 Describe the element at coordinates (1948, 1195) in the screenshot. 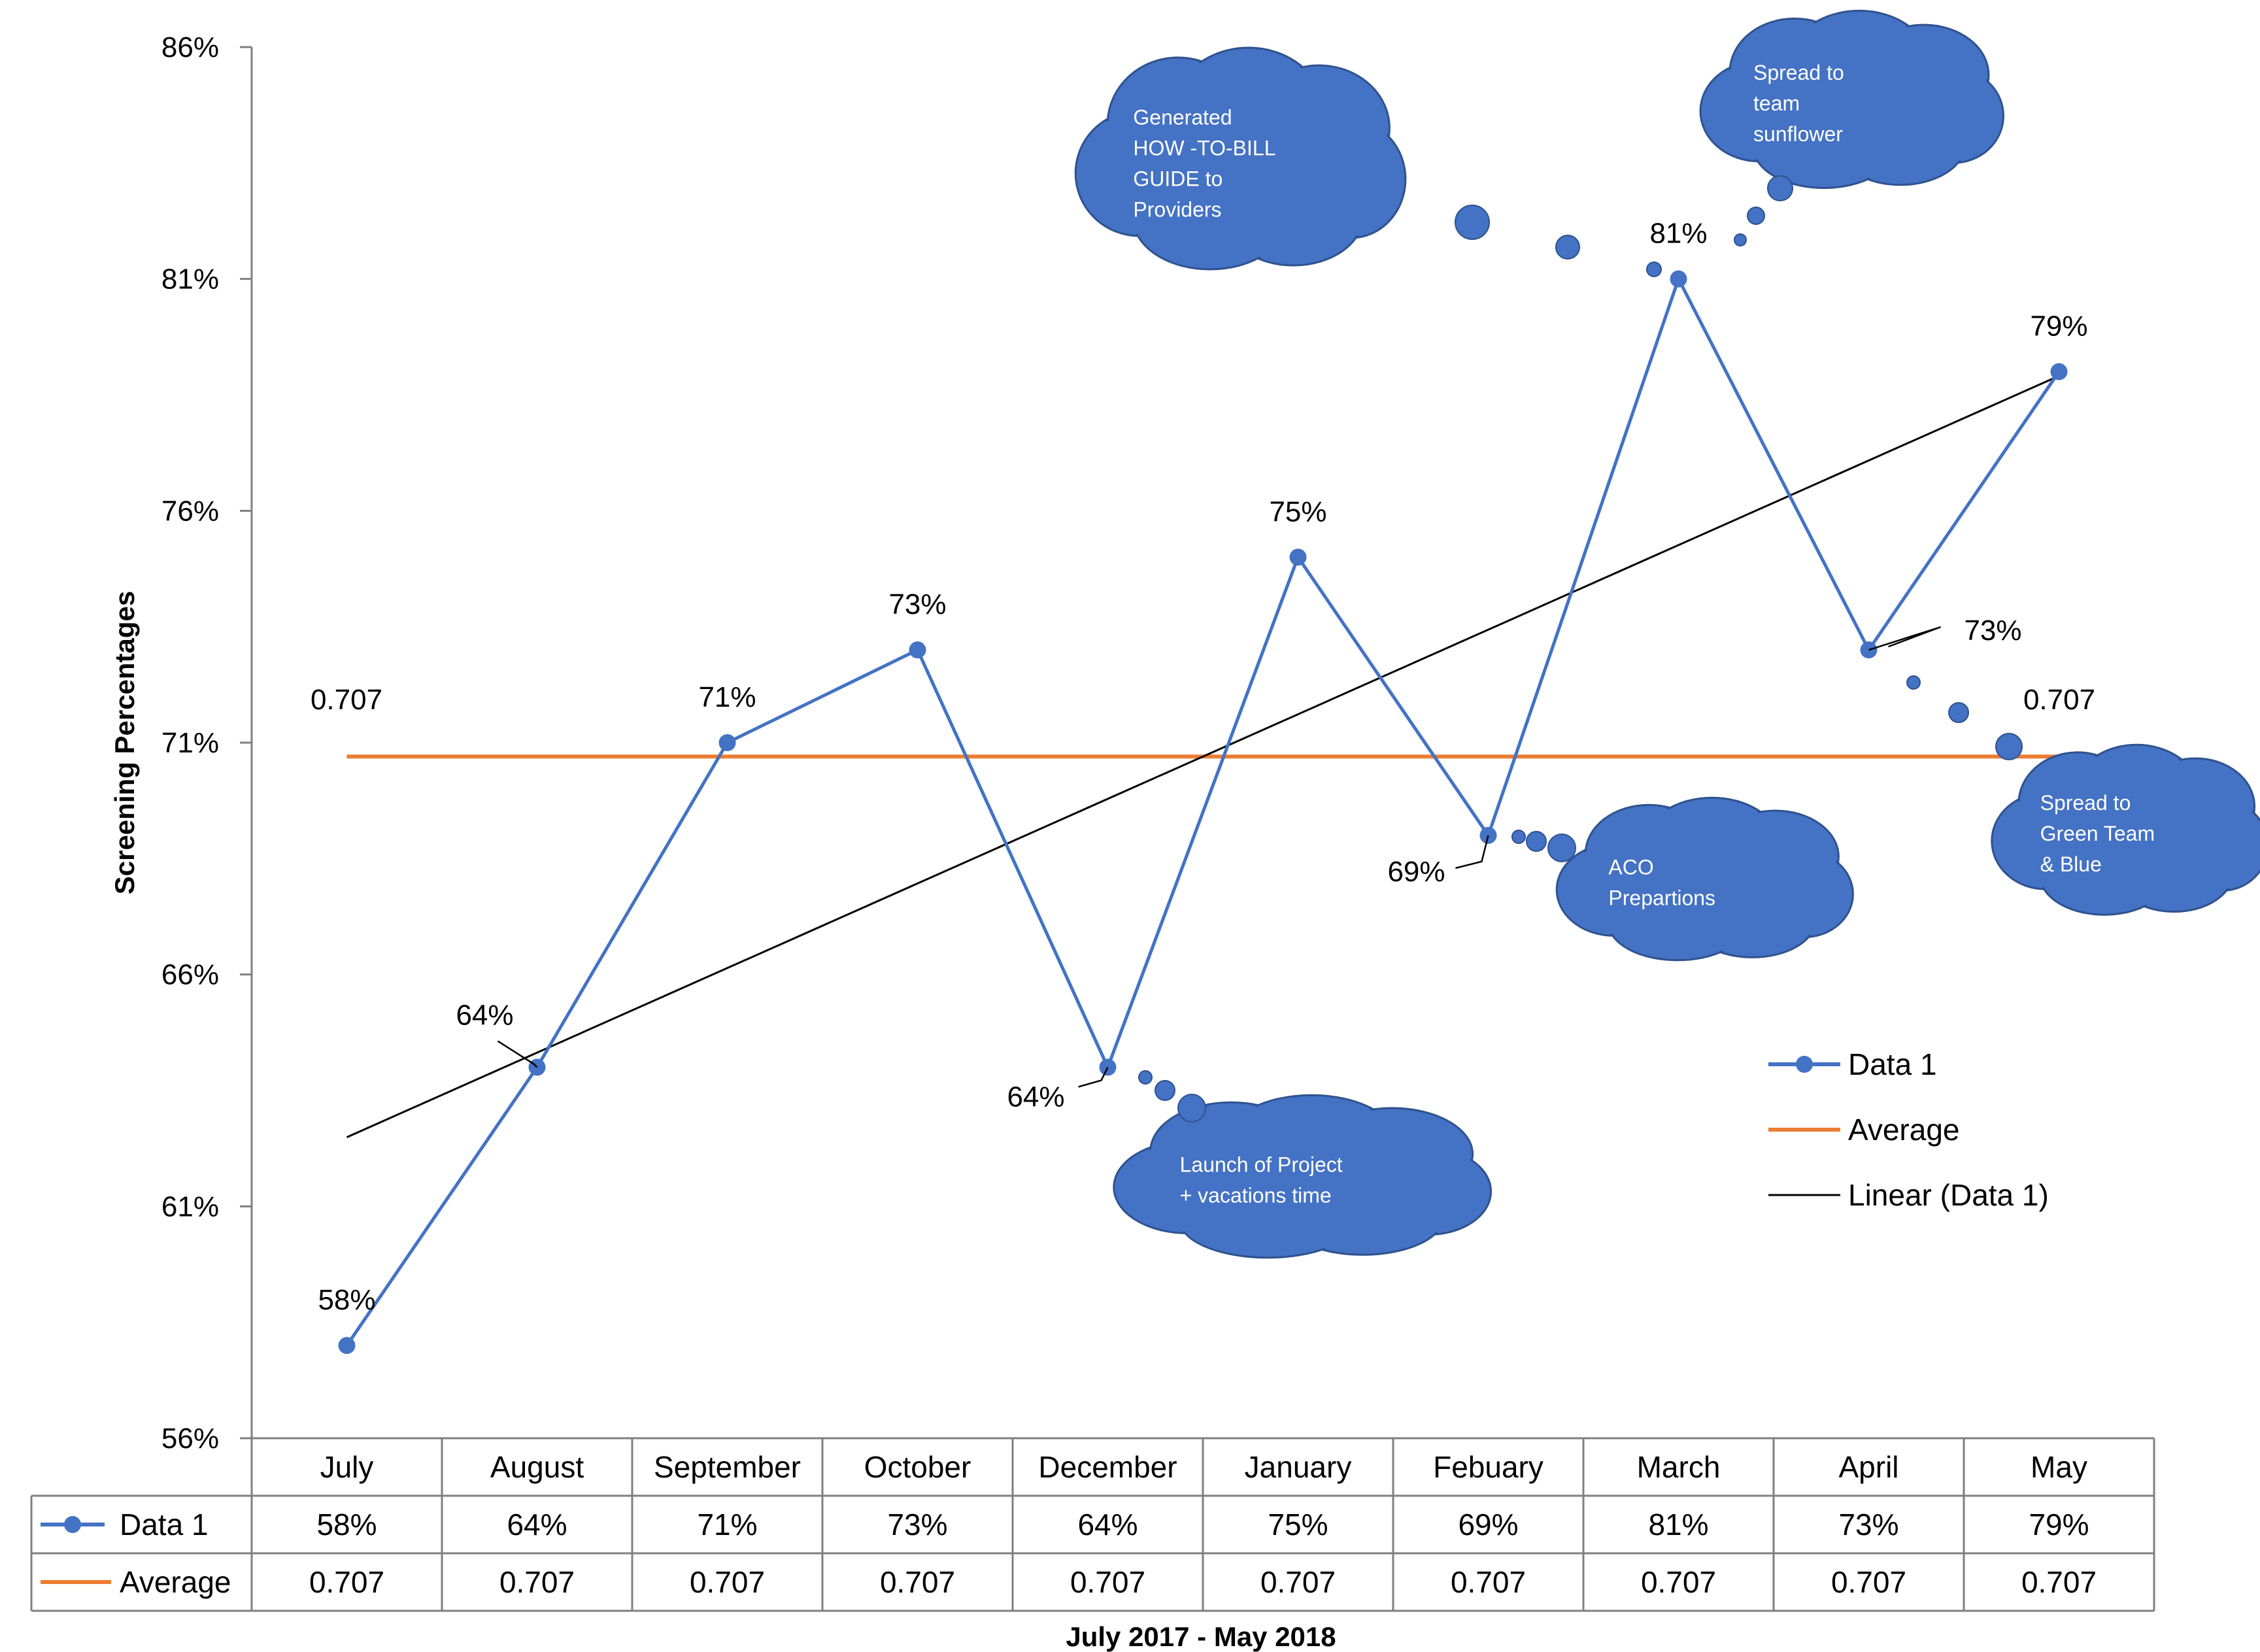

I see `legend-label-trendline: Linear (Data 1)` at that location.